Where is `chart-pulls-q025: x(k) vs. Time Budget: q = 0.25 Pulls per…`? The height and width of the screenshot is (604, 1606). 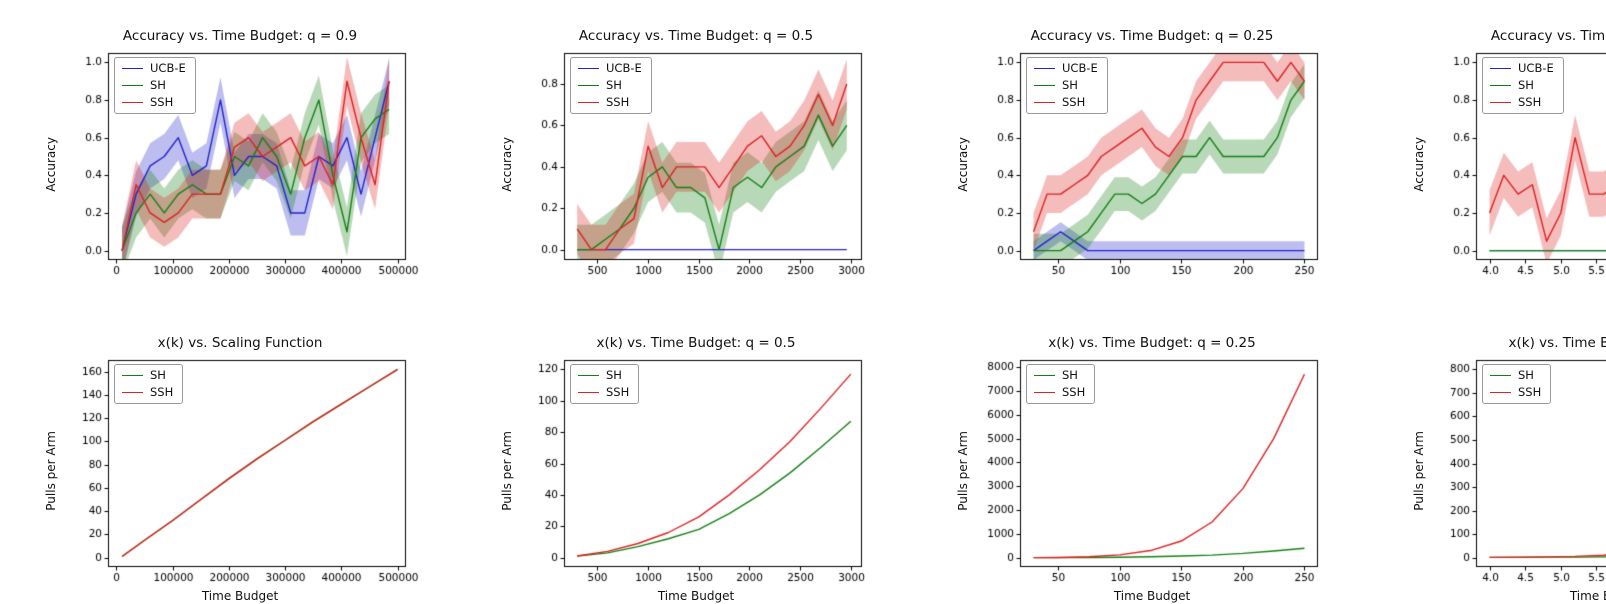
chart-pulls-q025: x(k) vs. Time Budget: q = 0.25 Pulls per… is located at coordinates (1144, 466).